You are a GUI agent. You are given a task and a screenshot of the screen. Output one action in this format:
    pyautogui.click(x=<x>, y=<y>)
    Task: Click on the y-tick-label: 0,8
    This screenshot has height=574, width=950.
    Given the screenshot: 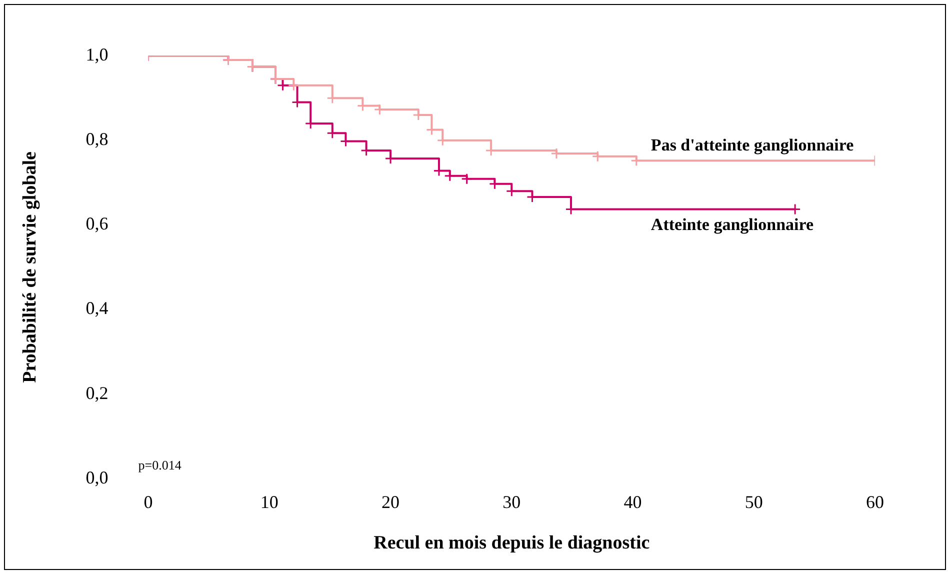 What is the action you would take?
    pyautogui.click(x=97, y=139)
    